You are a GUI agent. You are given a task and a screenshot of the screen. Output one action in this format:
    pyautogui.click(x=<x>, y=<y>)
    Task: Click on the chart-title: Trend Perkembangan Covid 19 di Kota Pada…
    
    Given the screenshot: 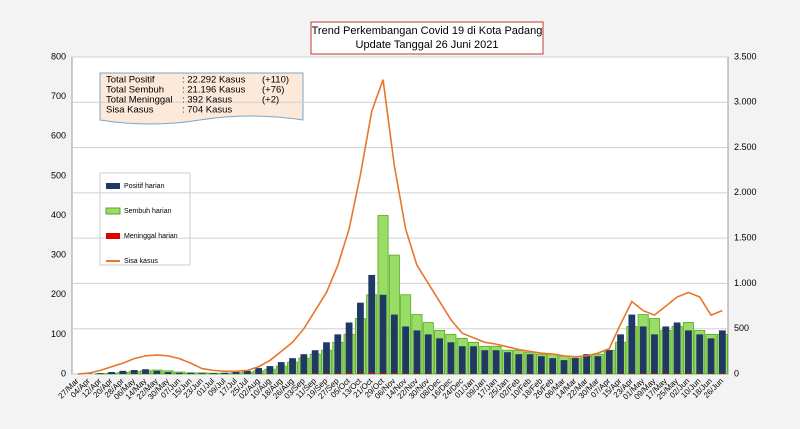 What is the action you would take?
    pyautogui.click(x=427, y=31)
    